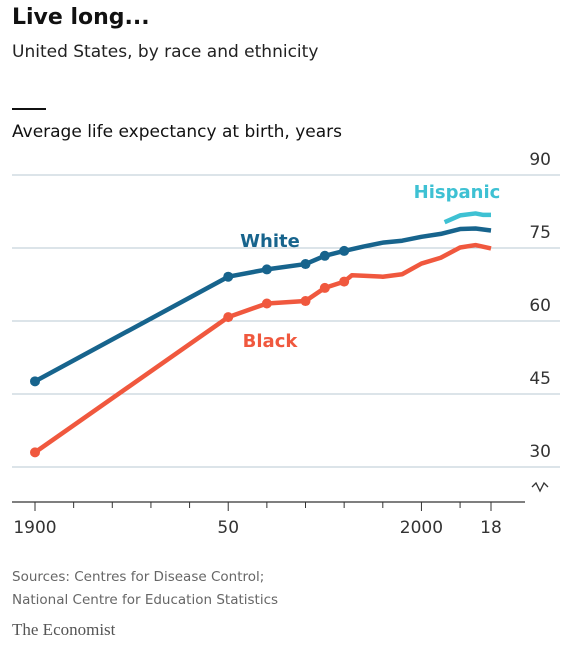 The image size is (572, 656). I want to click on series-label: Hispanic, so click(457, 192).